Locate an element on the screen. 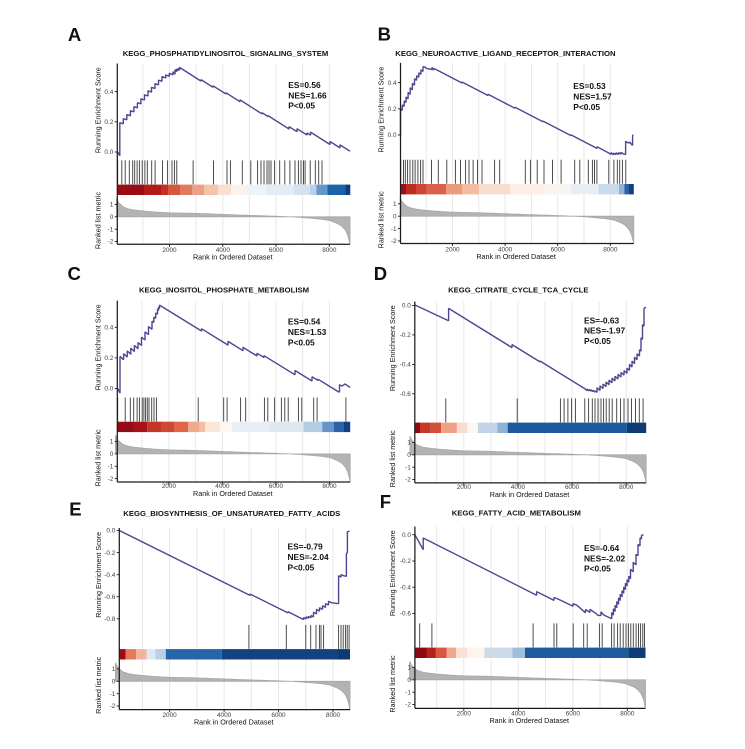 This screenshot has width=745, height=749. svg-text: ES=-0.64 is located at coordinates (601, 548).